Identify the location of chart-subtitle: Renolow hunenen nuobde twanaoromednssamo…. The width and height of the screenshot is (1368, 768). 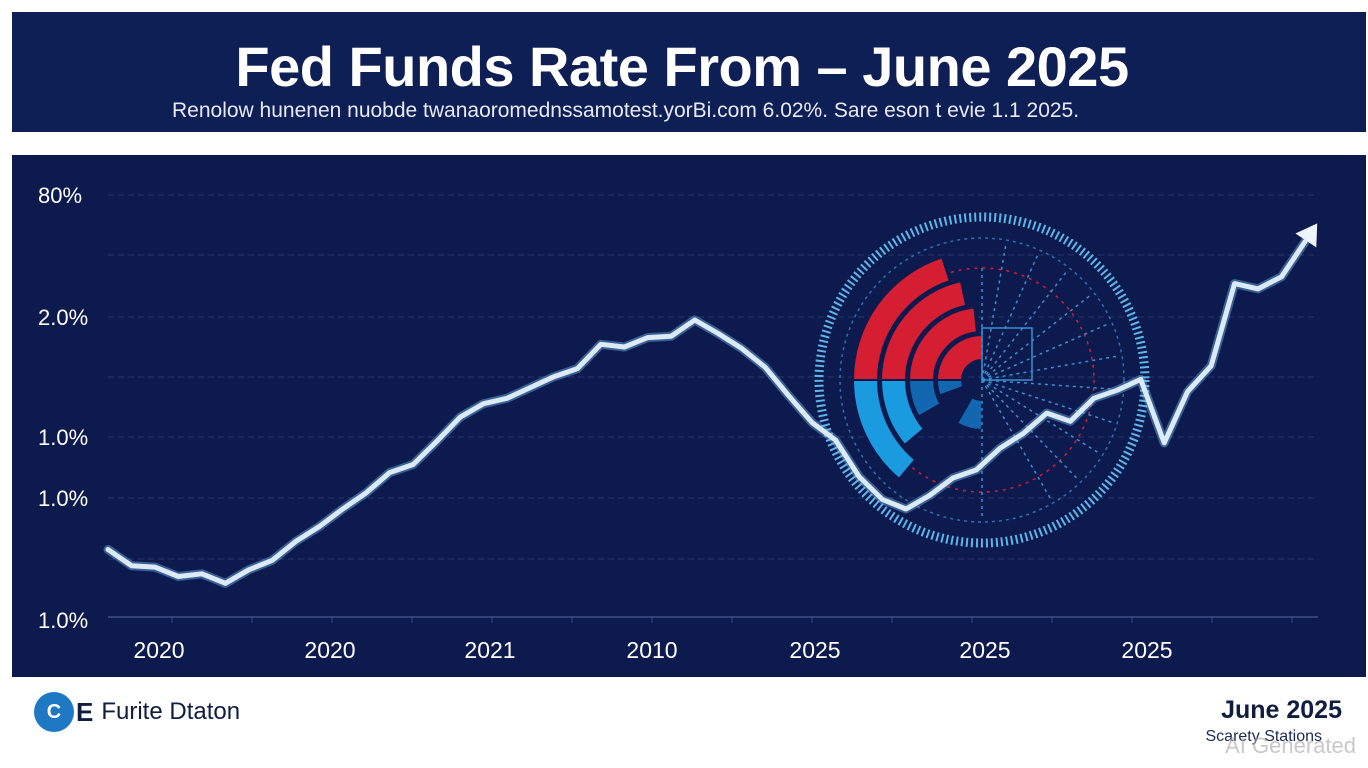
(626, 110).